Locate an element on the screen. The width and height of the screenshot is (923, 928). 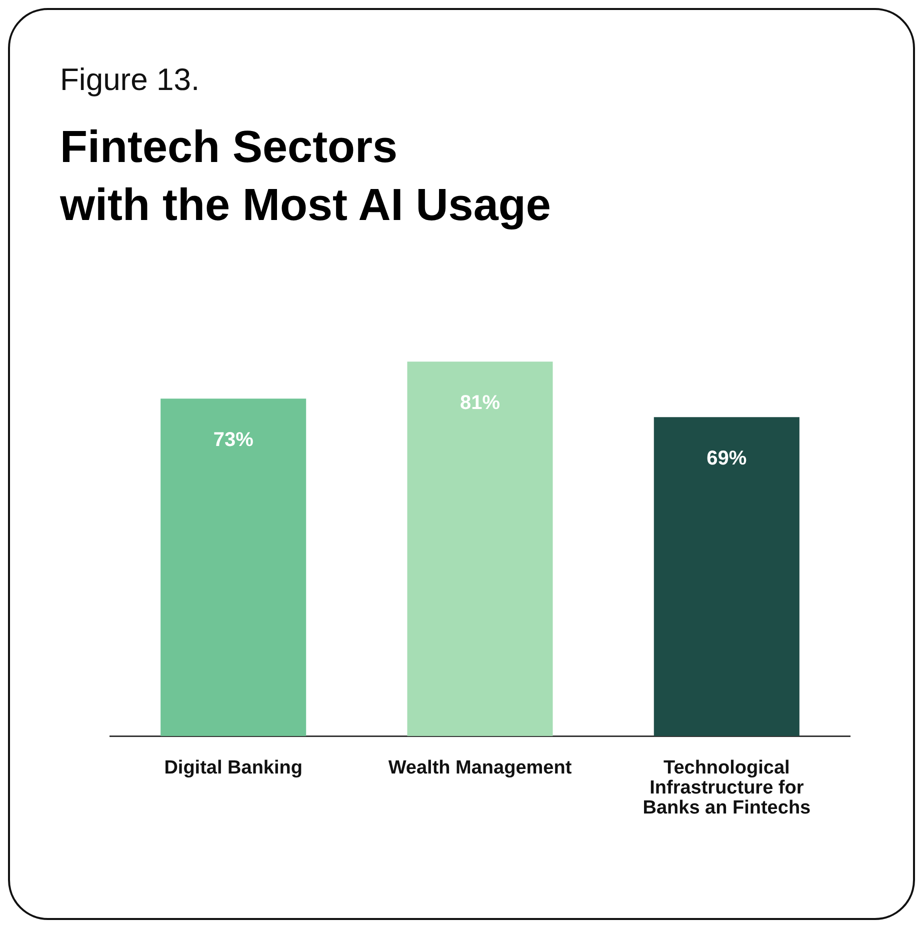
x-tick-label: Digital Banking is located at coordinates (233, 767).